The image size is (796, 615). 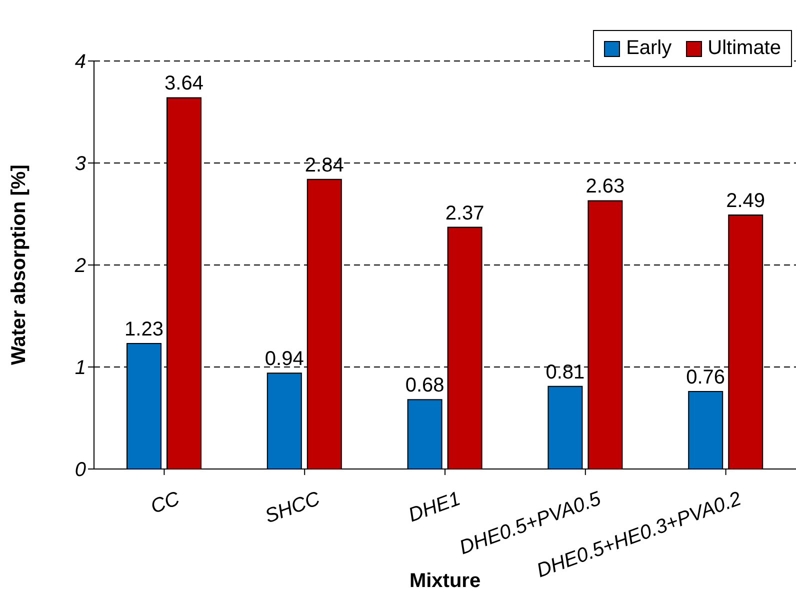 I want to click on y-tick-label: 1, so click(x=80, y=368).